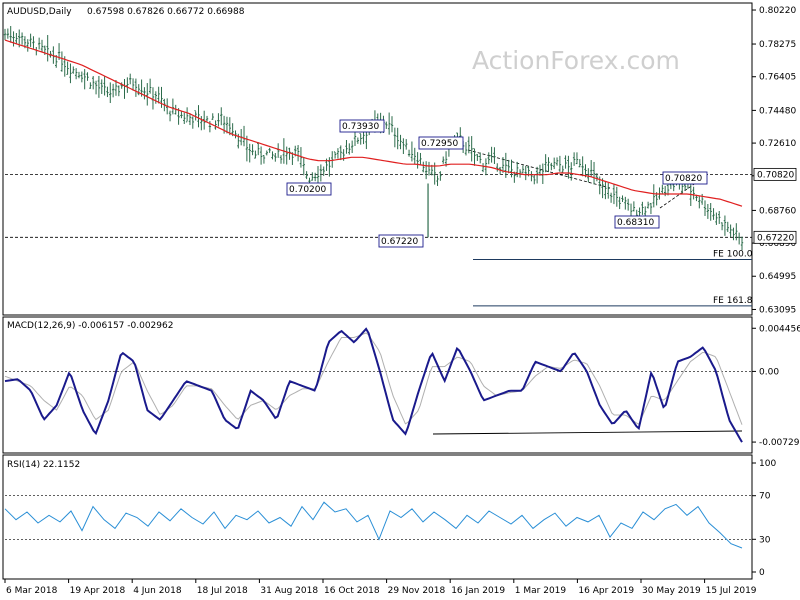 This screenshot has width=800, height=600. I want to click on price-annotation-label: 0.68310, so click(635, 223).